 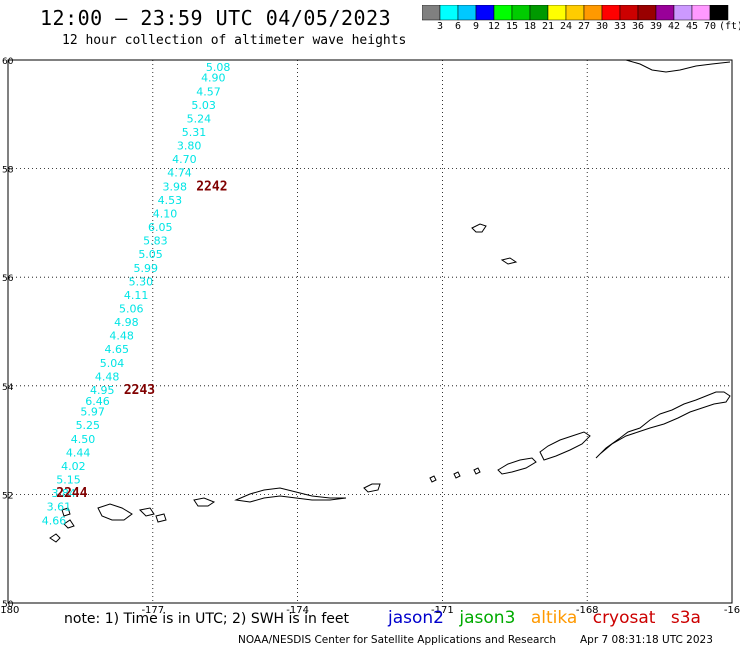 What do you see at coordinates (509, 261) in the screenshot?
I see `coastline-island-pribilof-stgeorge` at bounding box center [509, 261].